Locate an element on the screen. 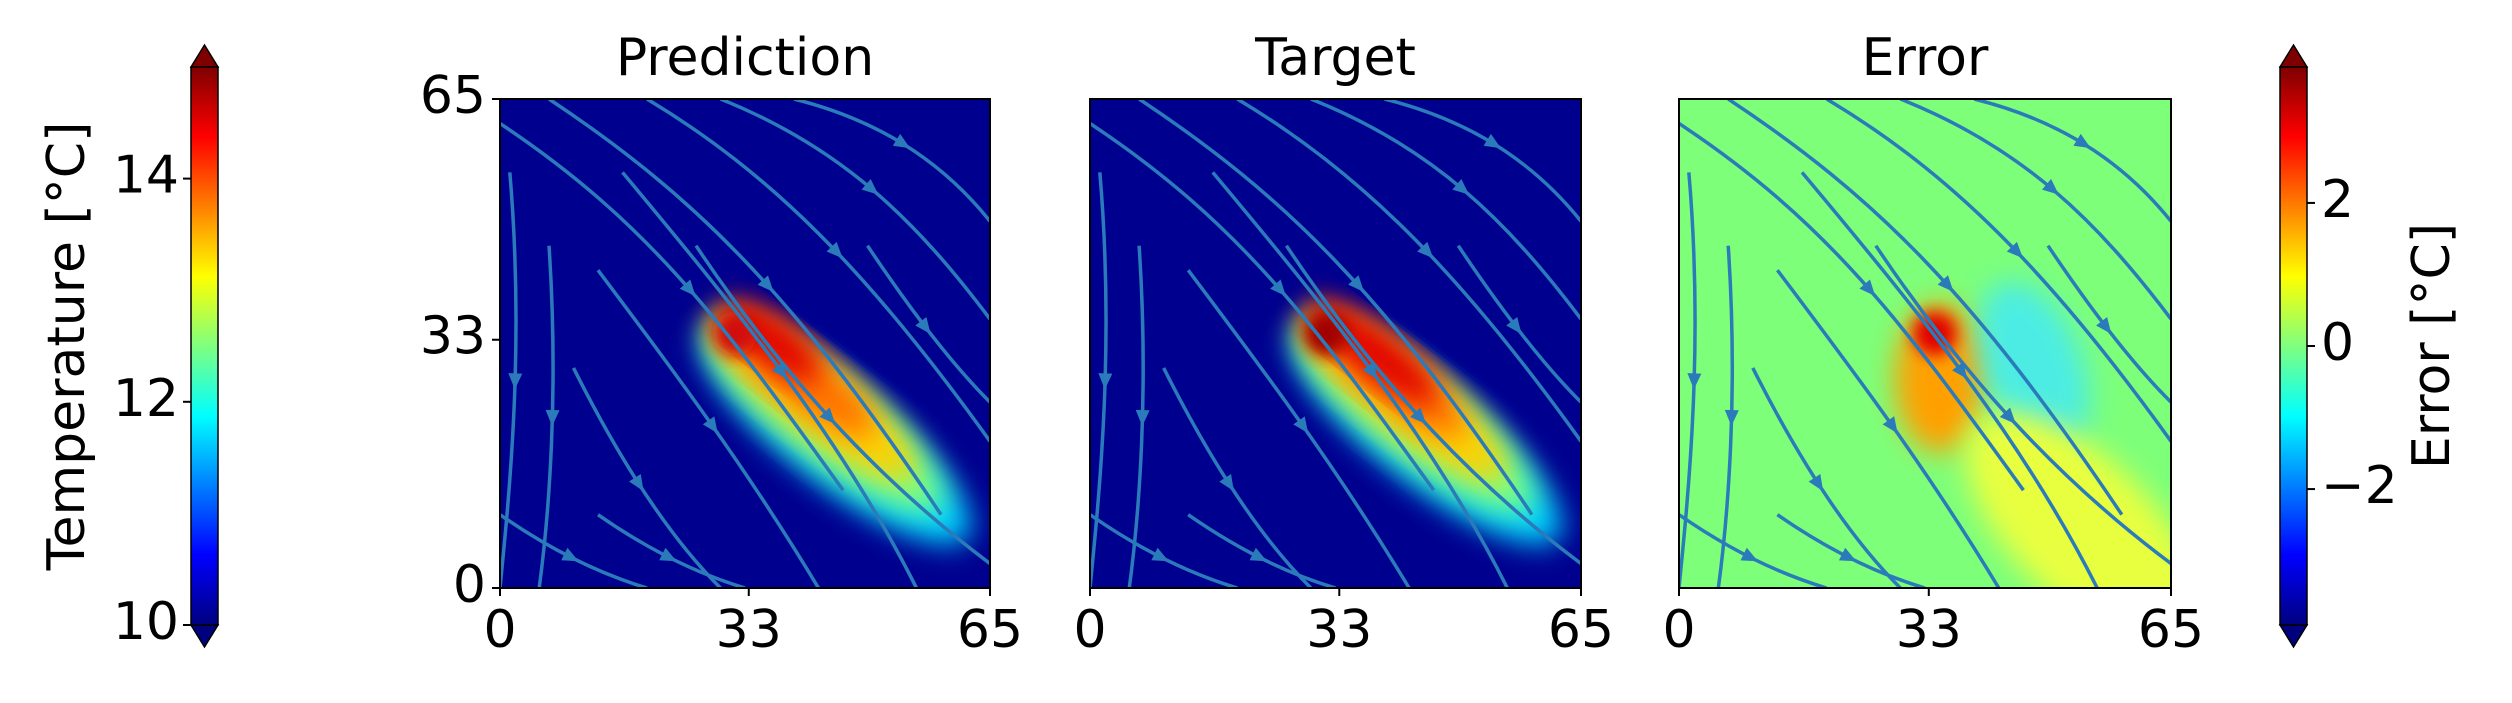 The image size is (2512, 703). colorbar-tick-label: 0 is located at coordinates (2337, 343).